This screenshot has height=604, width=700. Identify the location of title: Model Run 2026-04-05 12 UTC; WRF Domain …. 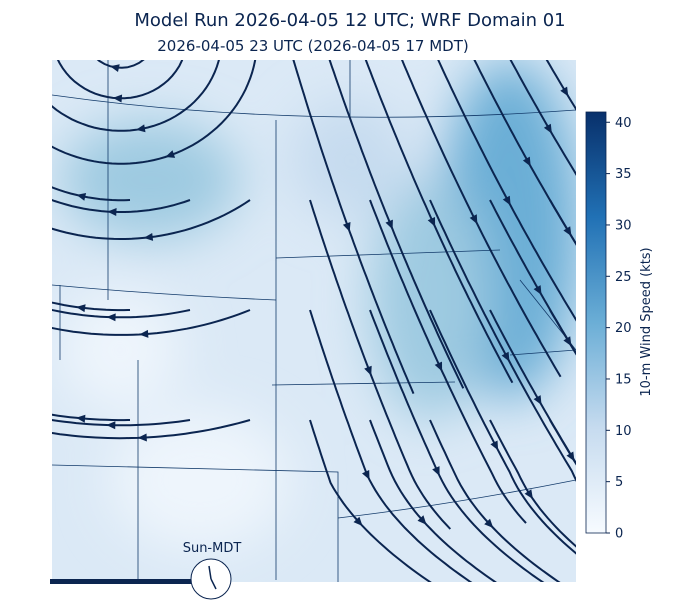
(349, 20).